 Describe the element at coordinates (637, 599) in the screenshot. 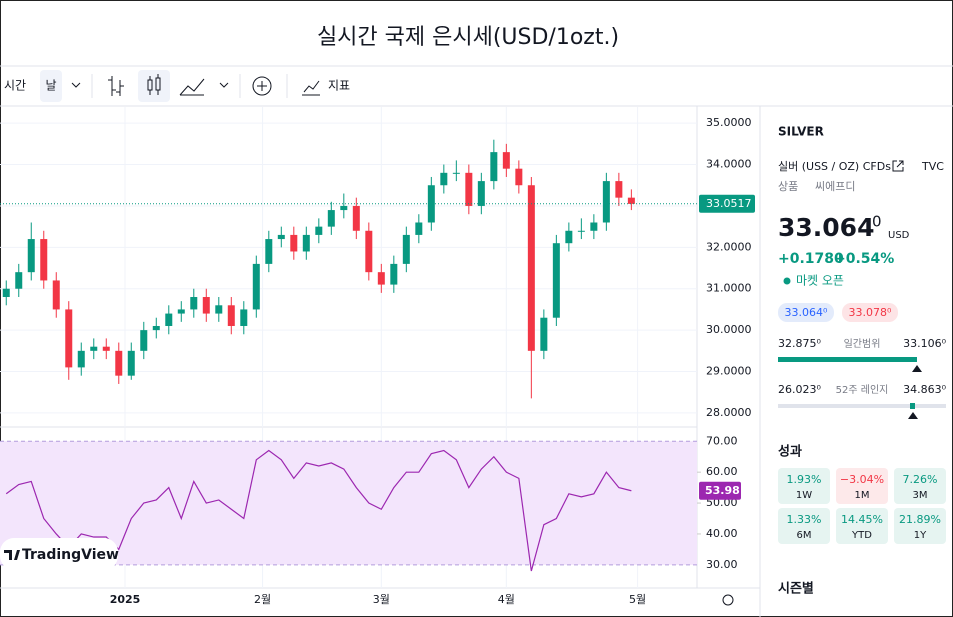

I see `x-tick-label: 5월` at that location.